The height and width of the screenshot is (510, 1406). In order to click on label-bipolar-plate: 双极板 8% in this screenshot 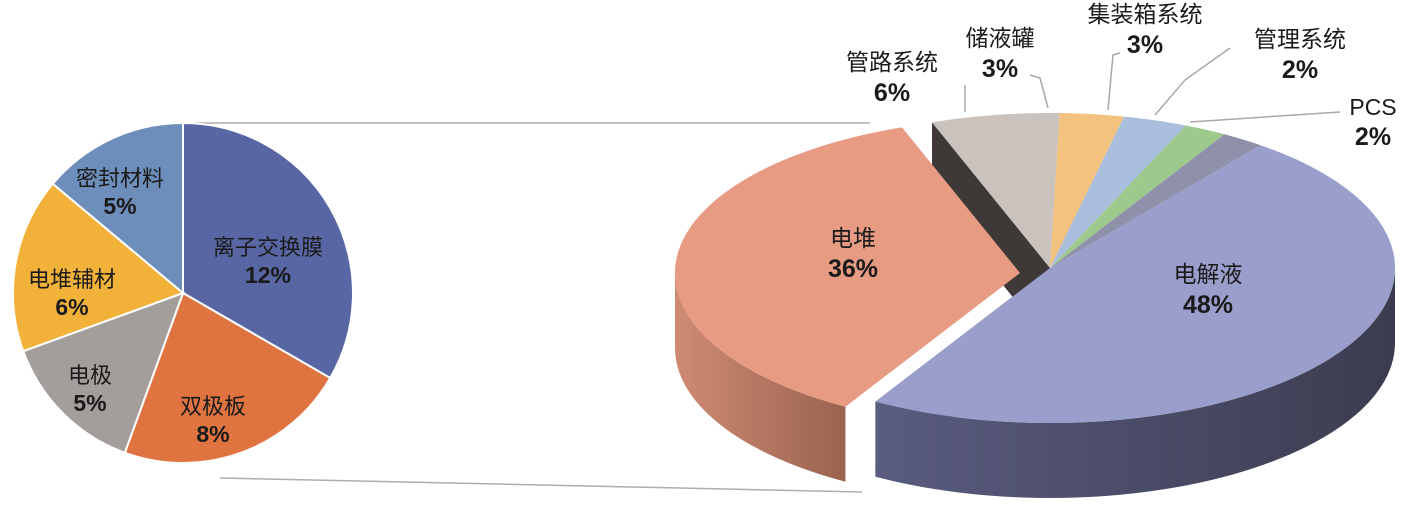, I will do `click(213, 421)`.